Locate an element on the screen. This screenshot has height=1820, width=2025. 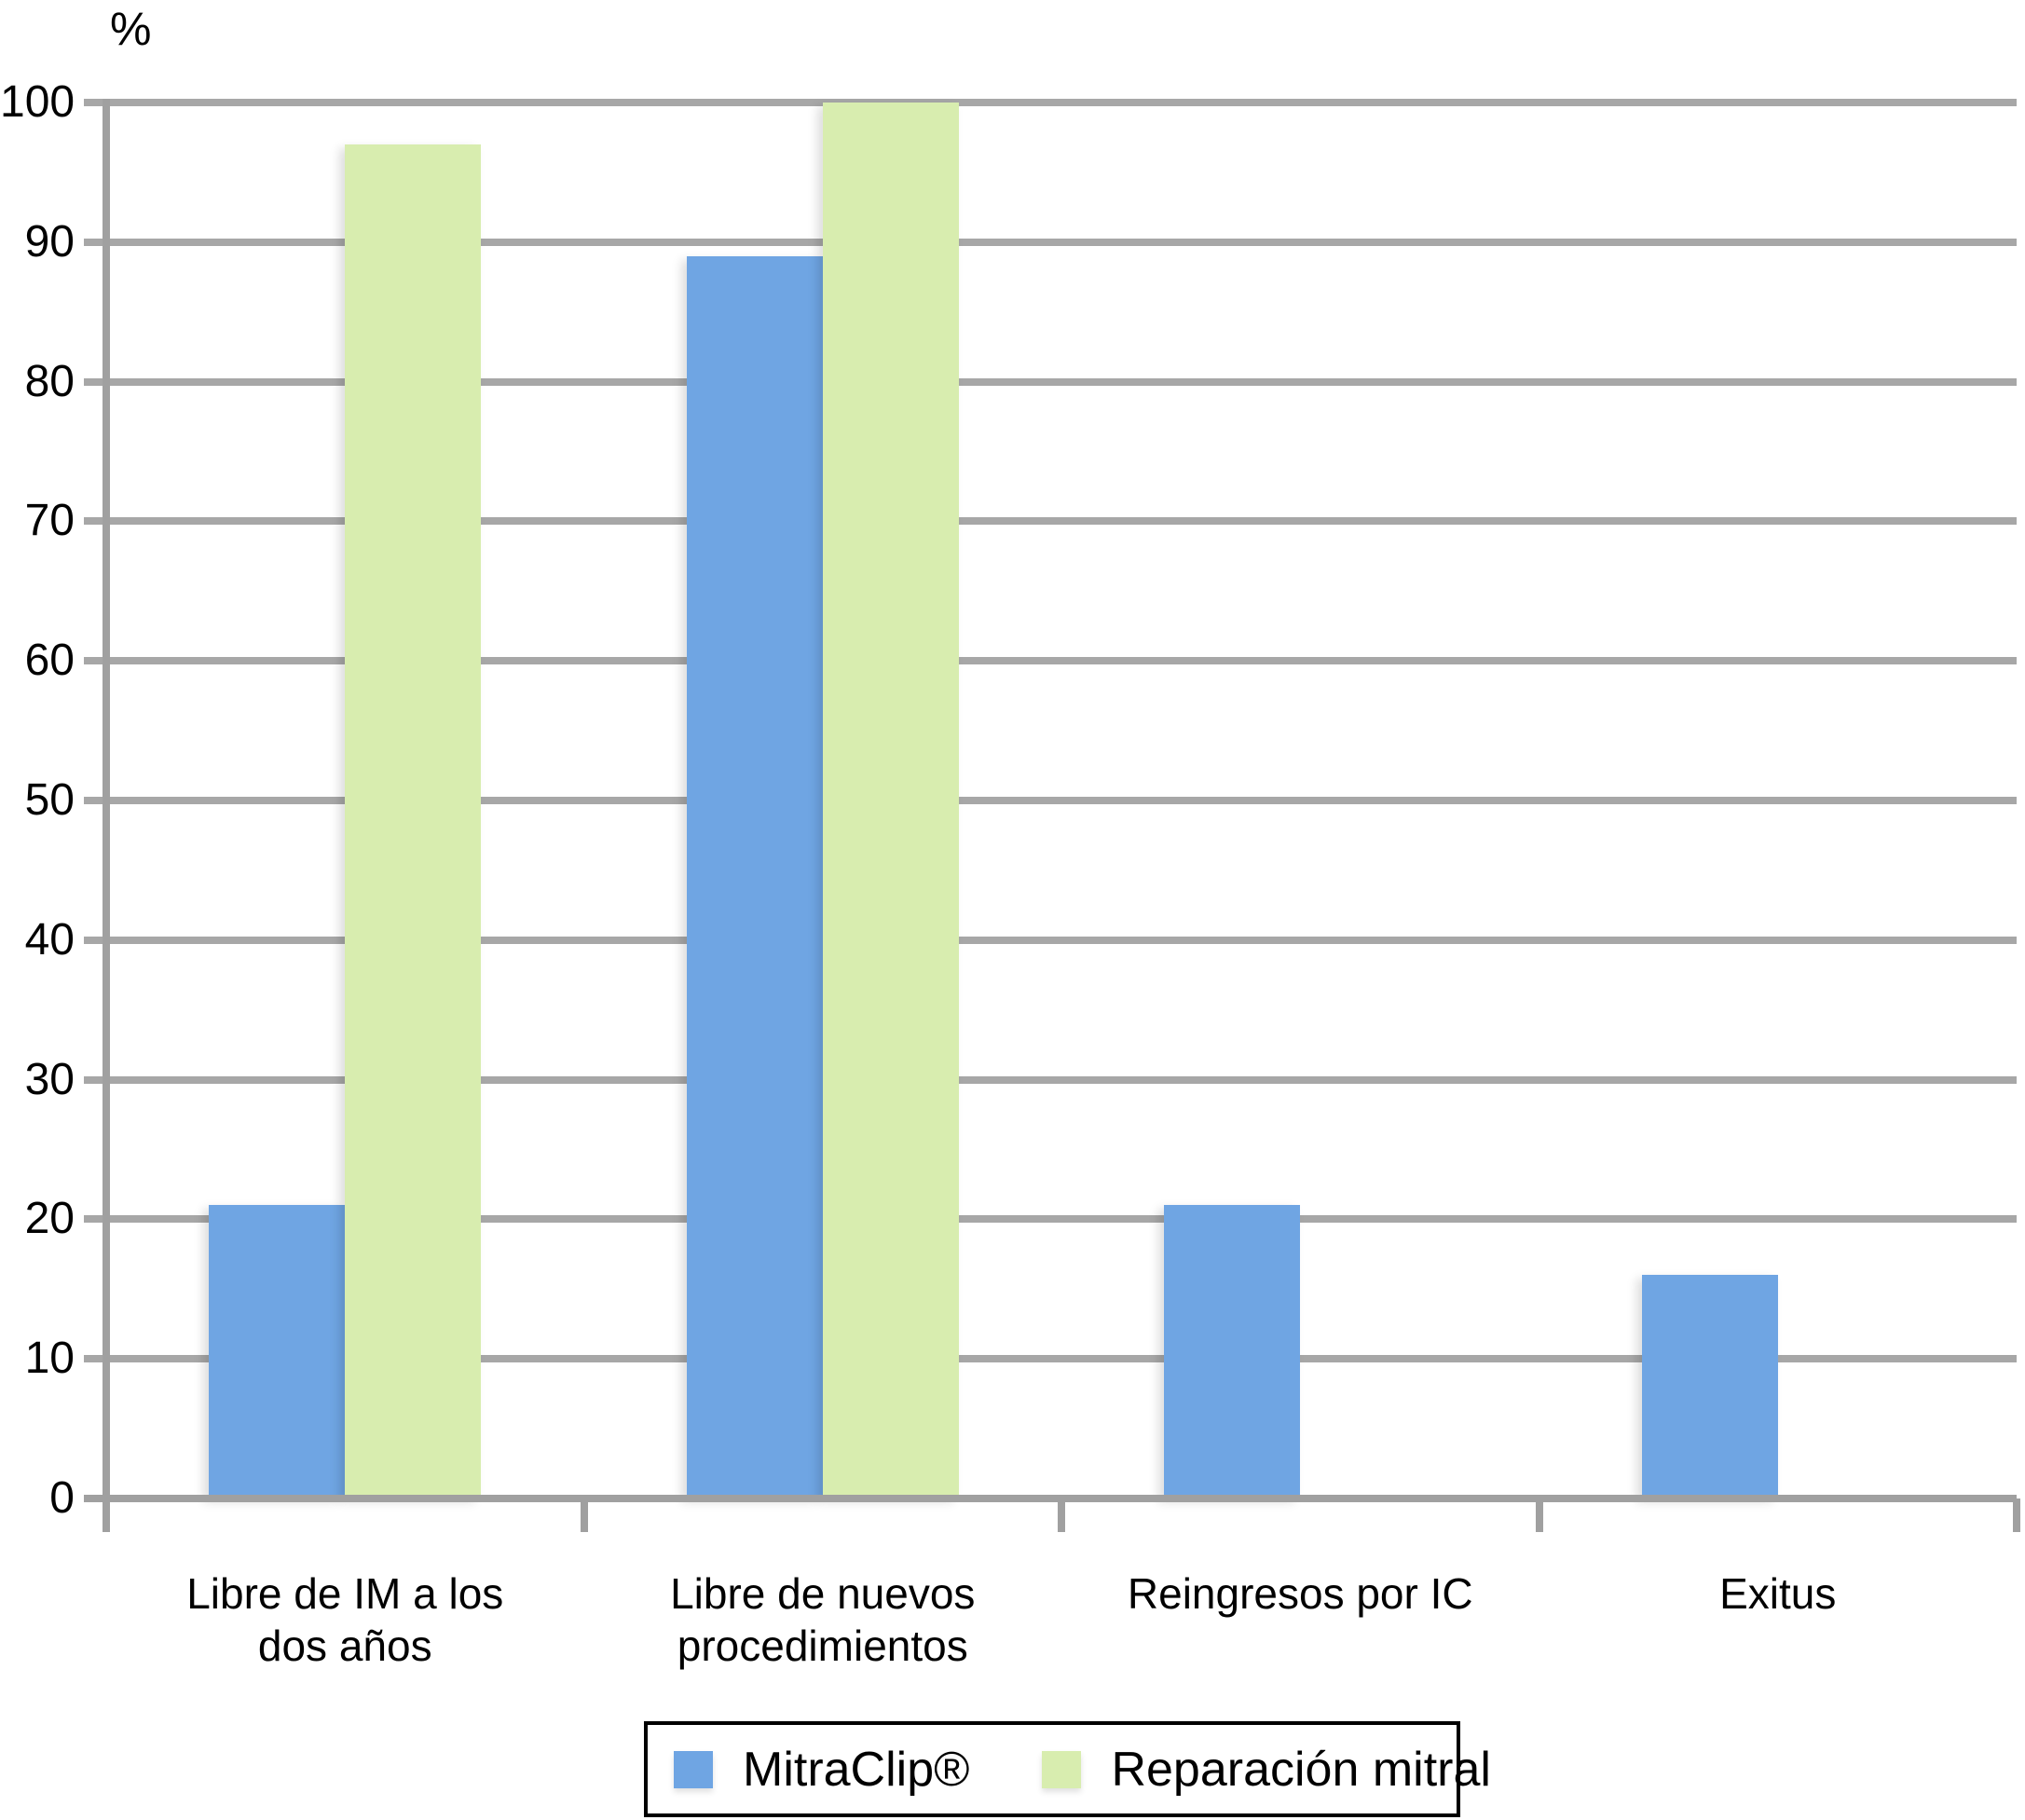
category-label-4: Exitus is located at coordinates (1778, 1593).